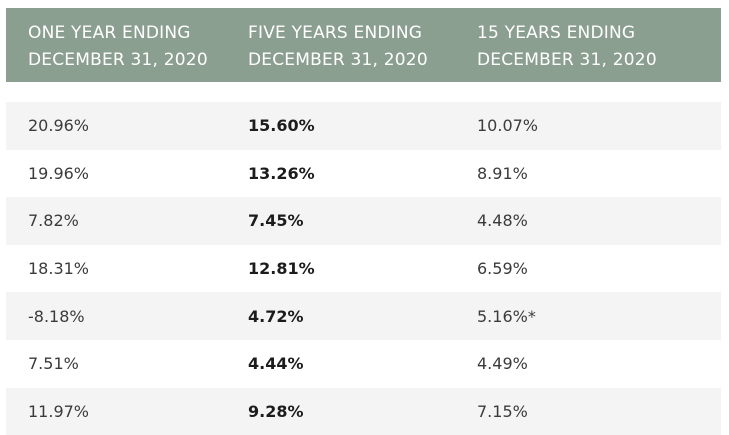 This screenshot has width=729, height=435. Describe the element at coordinates (281, 126) in the screenshot. I see `five-year-value: 15.60%` at that location.